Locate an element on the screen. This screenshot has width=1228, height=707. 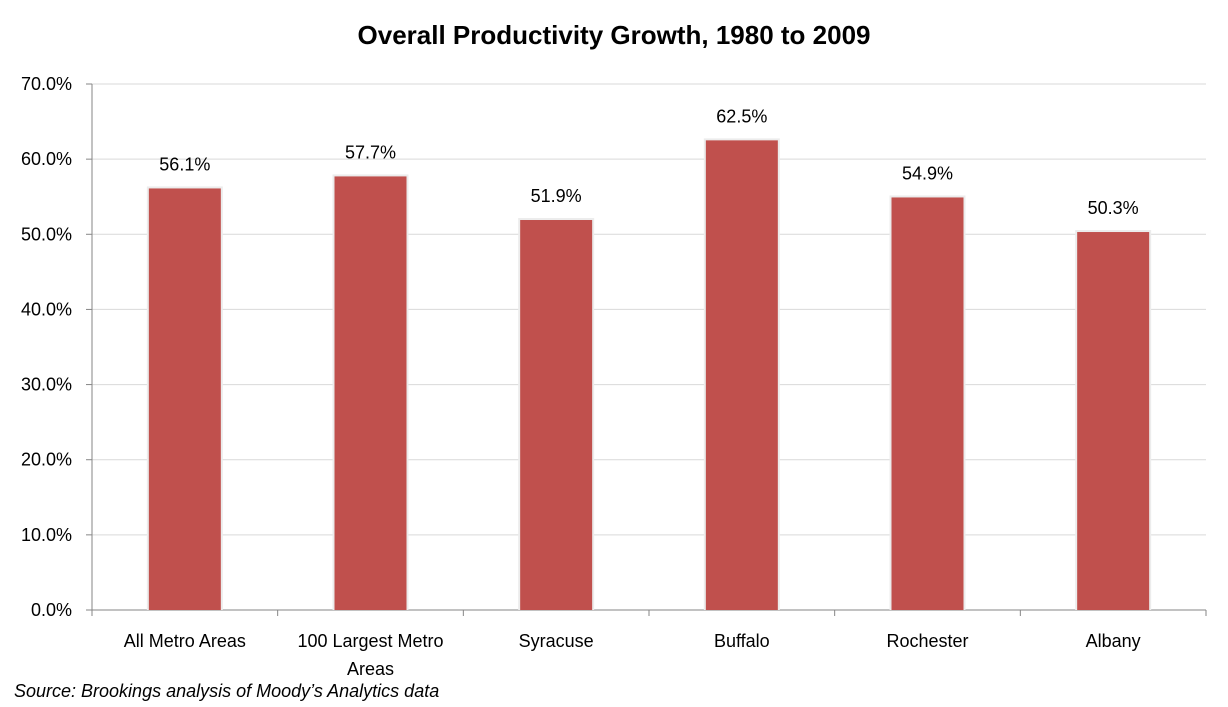
data-label: 54.9% is located at coordinates (927, 173).